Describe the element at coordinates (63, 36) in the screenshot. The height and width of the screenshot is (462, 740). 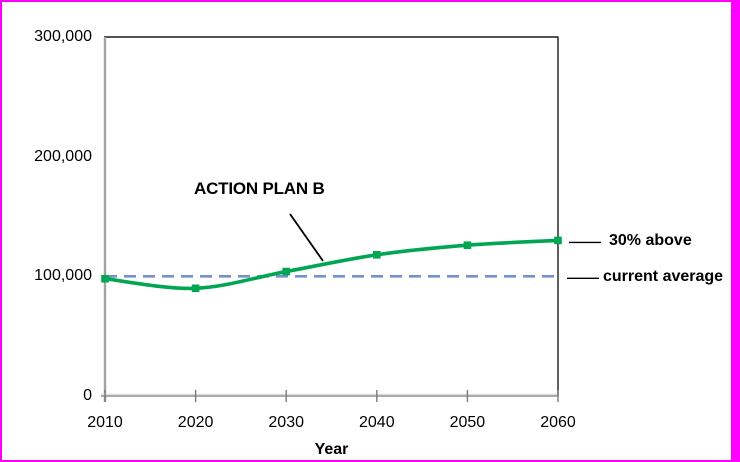
I see `y-tick-label: 300,000` at that location.